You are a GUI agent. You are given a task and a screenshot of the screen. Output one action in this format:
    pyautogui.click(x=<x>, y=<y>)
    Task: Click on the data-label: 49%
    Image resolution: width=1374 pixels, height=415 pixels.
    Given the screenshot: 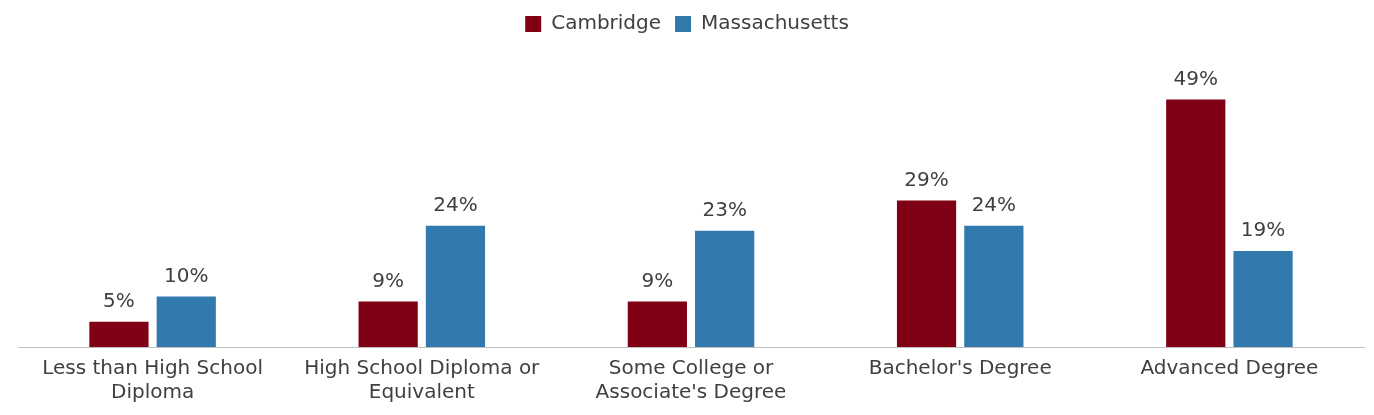 What is the action you would take?
    pyautogui.click(x=1195, y=77)
    